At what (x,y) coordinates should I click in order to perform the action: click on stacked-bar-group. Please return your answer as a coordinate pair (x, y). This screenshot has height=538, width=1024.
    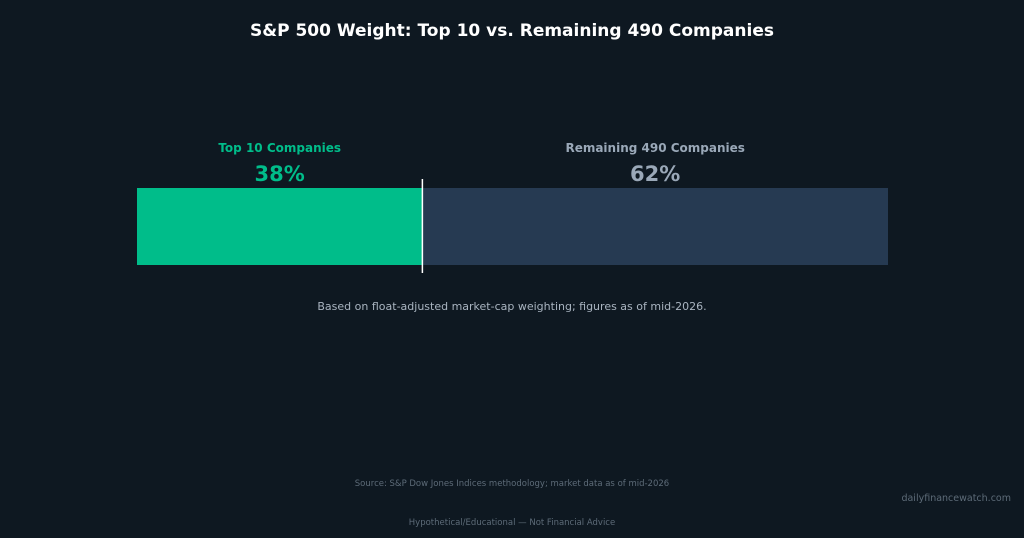
    Looking at the image, I should click on (512, 226).